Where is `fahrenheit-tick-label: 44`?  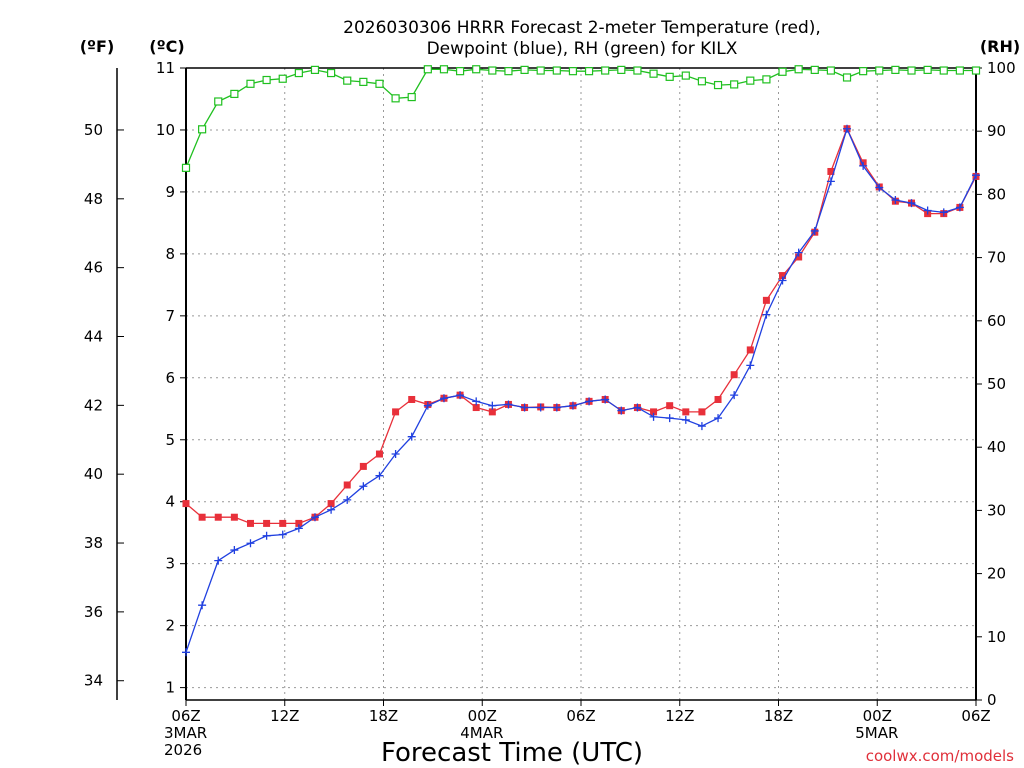
fahrenheit-tick-label: 44 is located at coordinates (93, 336).